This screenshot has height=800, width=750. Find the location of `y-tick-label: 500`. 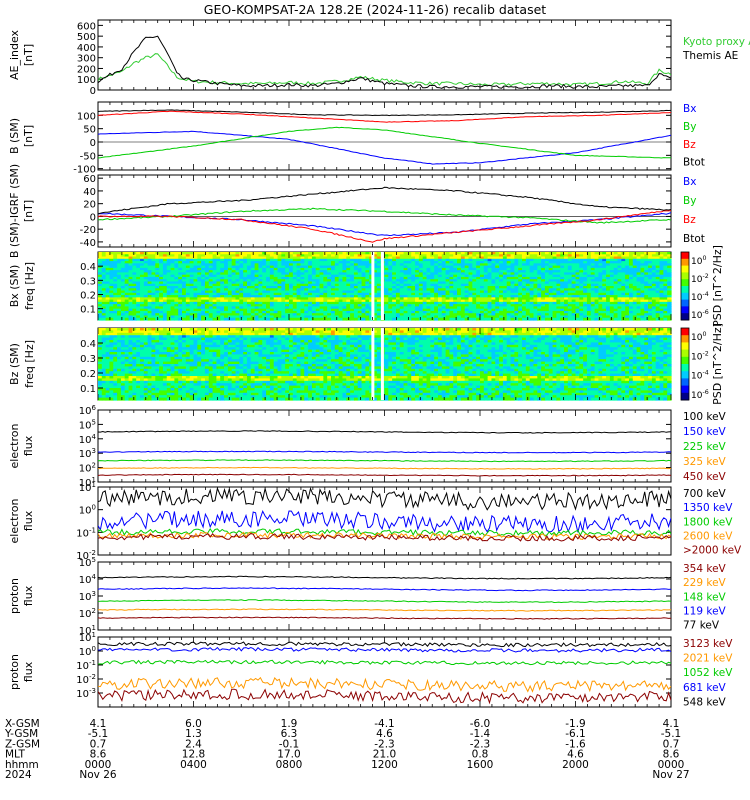

y-tick-label: 500 is located at coordinates (86, 37).